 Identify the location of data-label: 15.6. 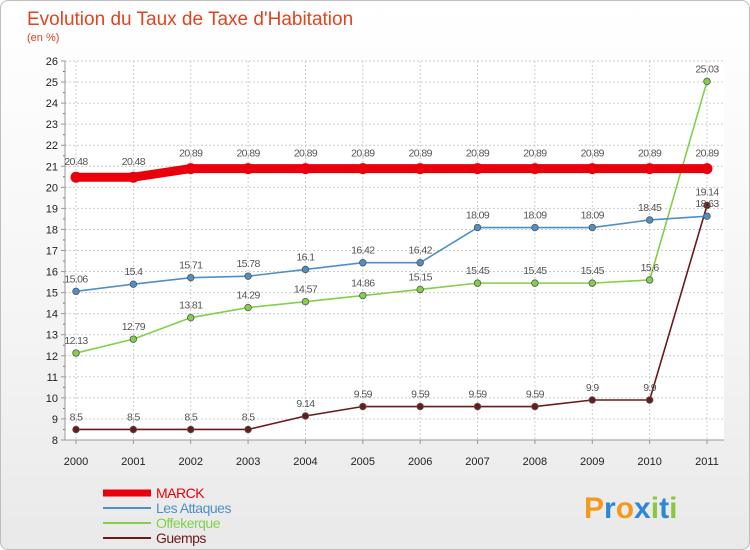
(650, 268).